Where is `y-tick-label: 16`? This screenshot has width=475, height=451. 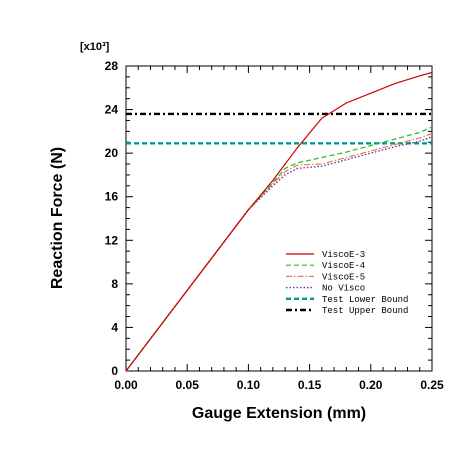
y-tick-label: 16 is located at coordinates (112, 197).